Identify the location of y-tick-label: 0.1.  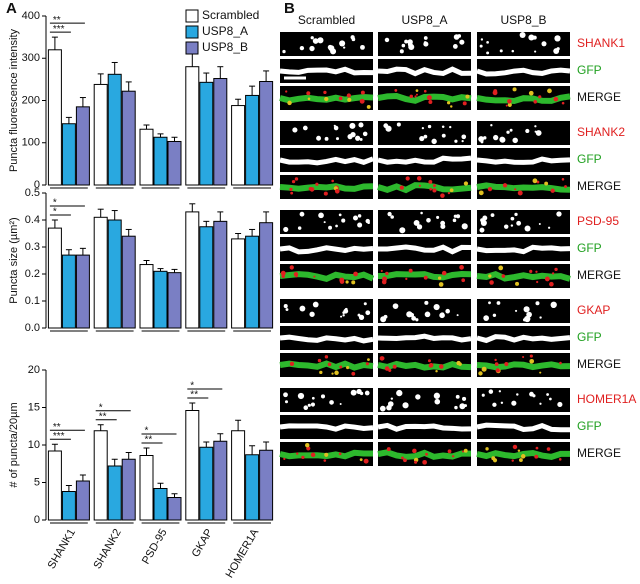
(32, 301).